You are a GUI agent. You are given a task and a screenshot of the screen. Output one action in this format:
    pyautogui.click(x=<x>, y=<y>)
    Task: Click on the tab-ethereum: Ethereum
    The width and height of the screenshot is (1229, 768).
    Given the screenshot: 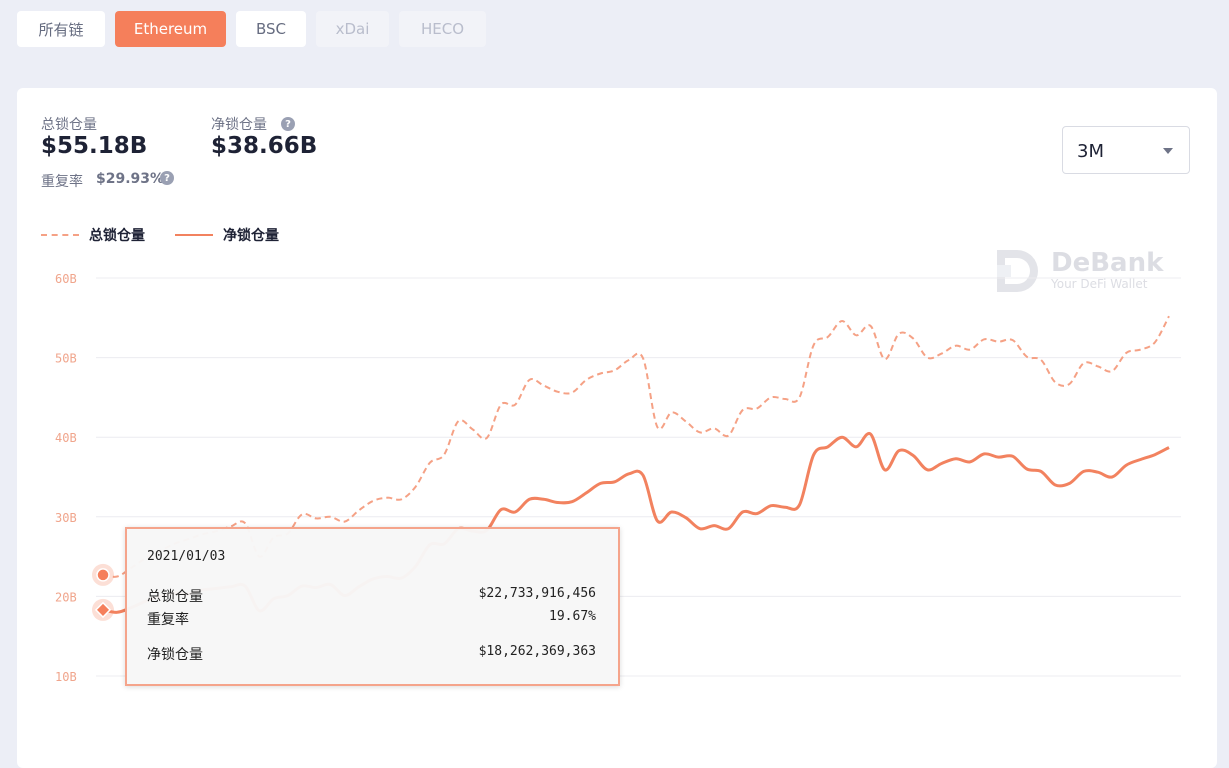 What is the action you would take?
    pyautogui.click(x=170, y=29)
    